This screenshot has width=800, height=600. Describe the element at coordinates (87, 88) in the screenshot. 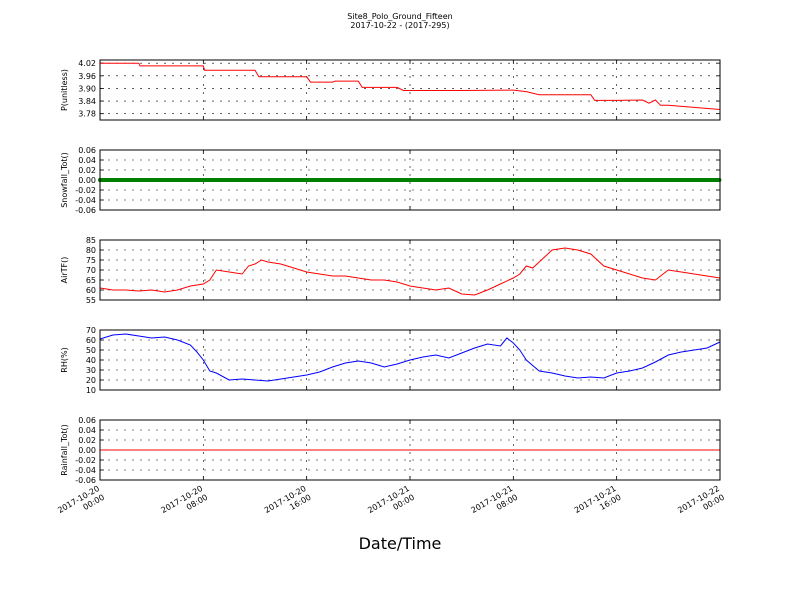

I see `y-tick-label: 3.90` at that location.